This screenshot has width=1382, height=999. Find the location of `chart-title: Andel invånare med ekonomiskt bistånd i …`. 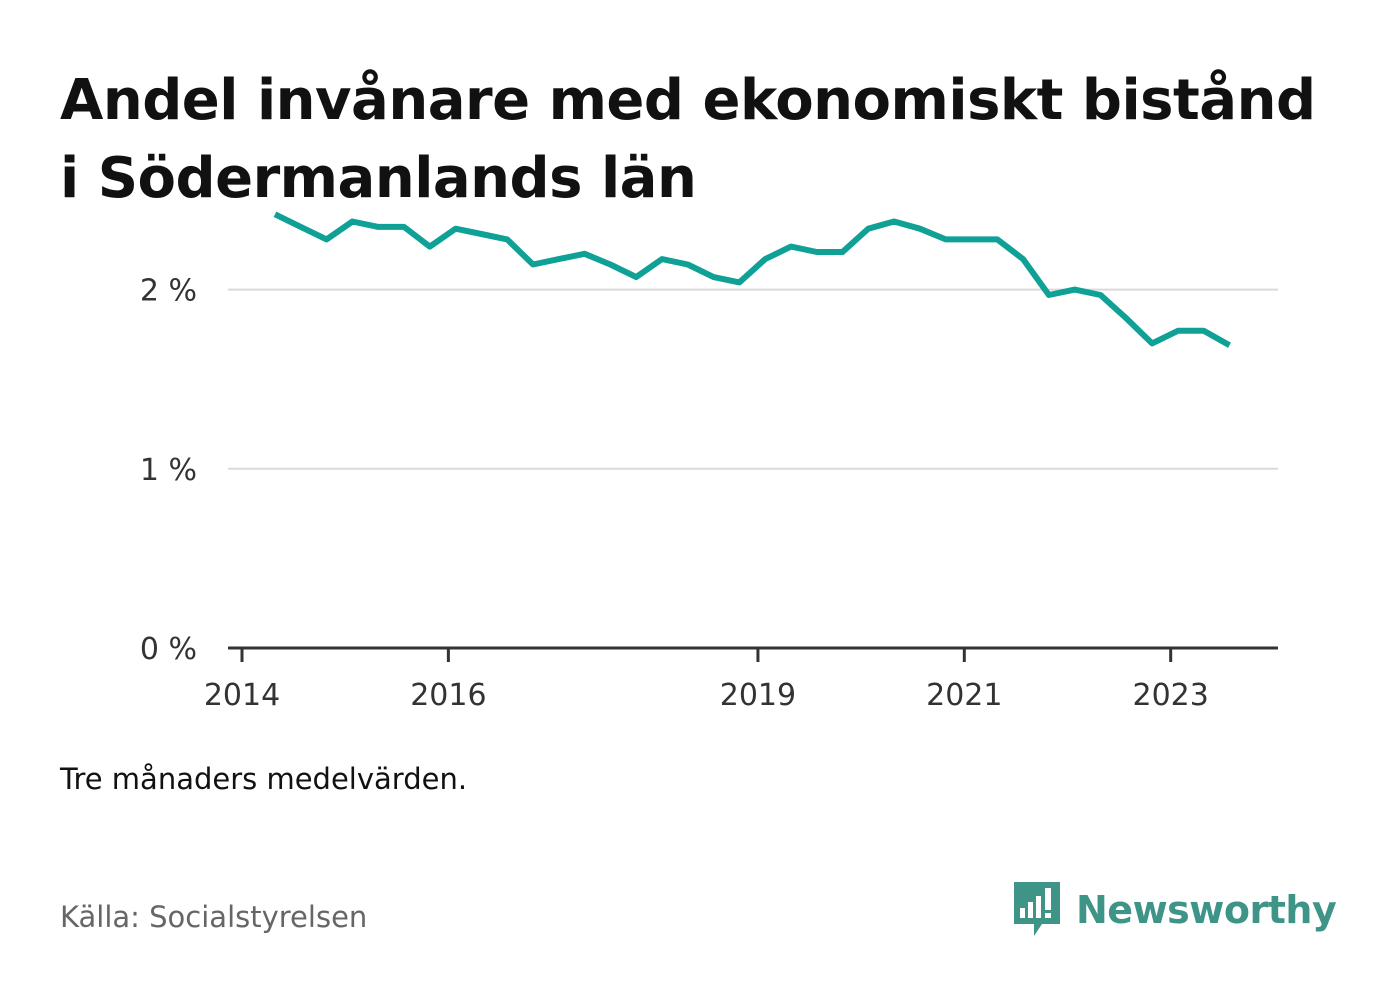

chart-title: Andel invånare med ekonomiskt bistånd i … is located at coordinates (688, 139).